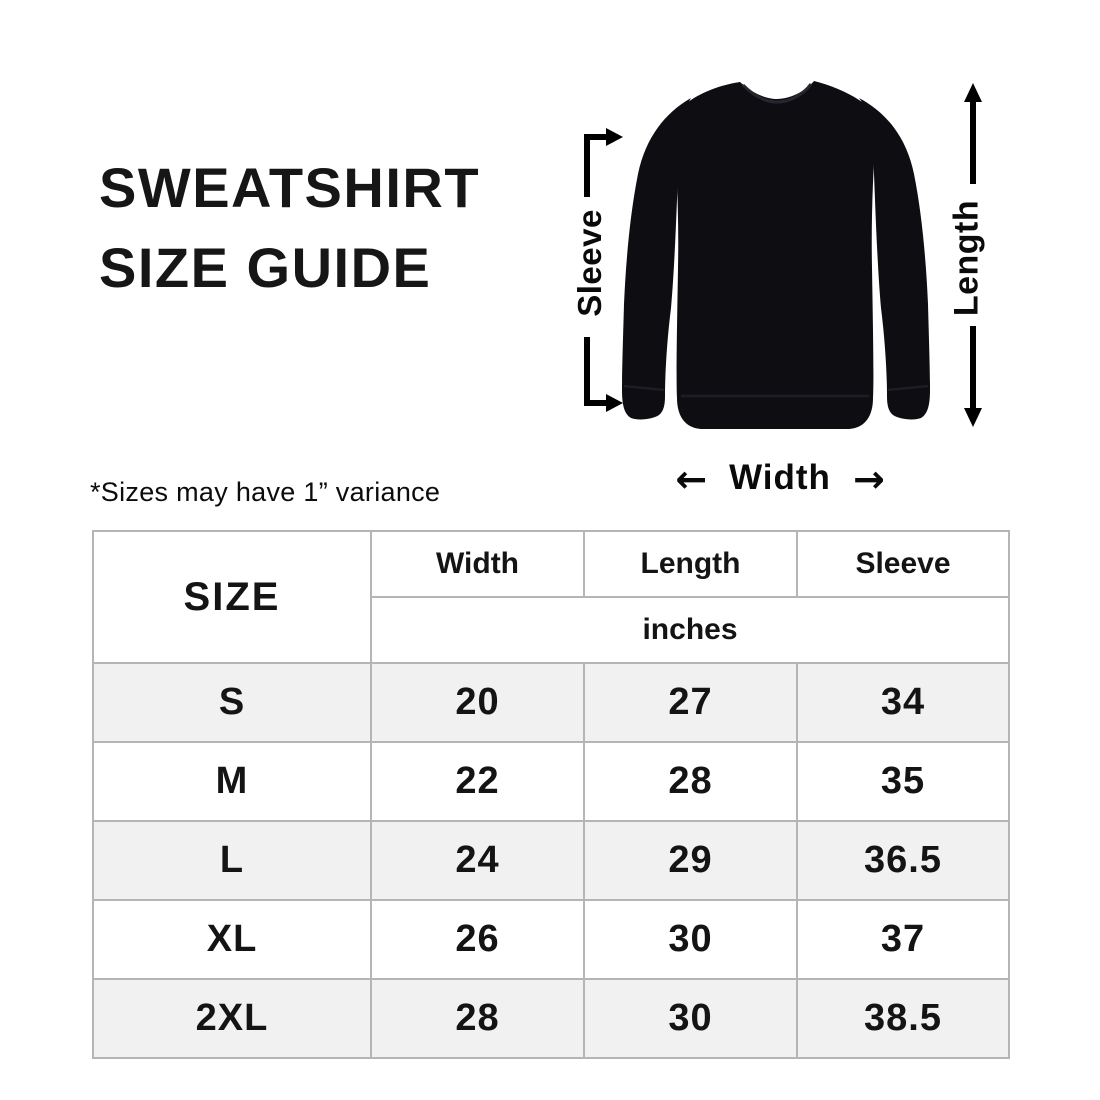  What do you see at coordinates (232, 860) in the screenshot?
I see `size-cell: L` at bounding box center [232, 860].